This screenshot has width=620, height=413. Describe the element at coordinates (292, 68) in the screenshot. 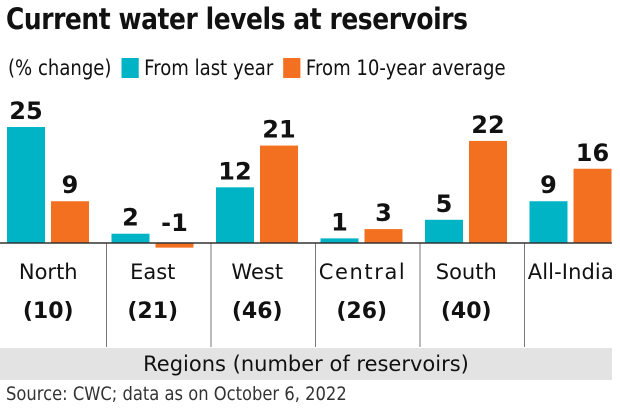

I see `legend-swatch-10yr-avg` at that location.